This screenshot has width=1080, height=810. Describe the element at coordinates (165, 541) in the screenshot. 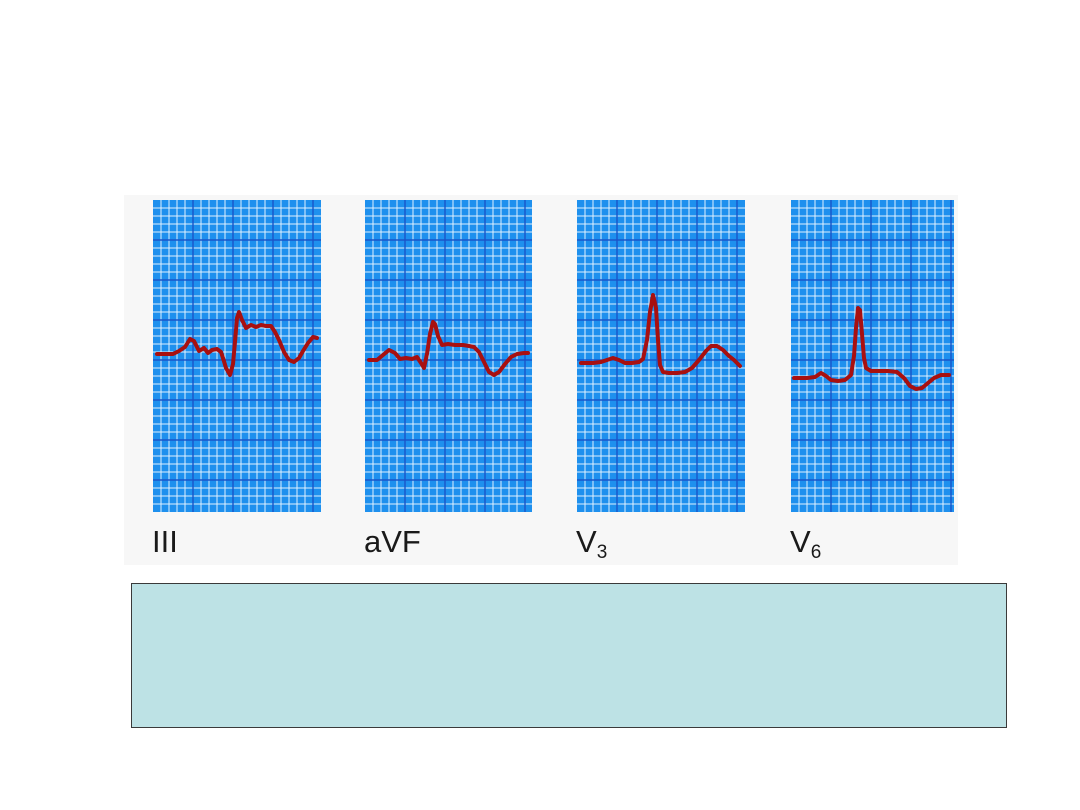

I see `lead-label-iii: III` at that location.